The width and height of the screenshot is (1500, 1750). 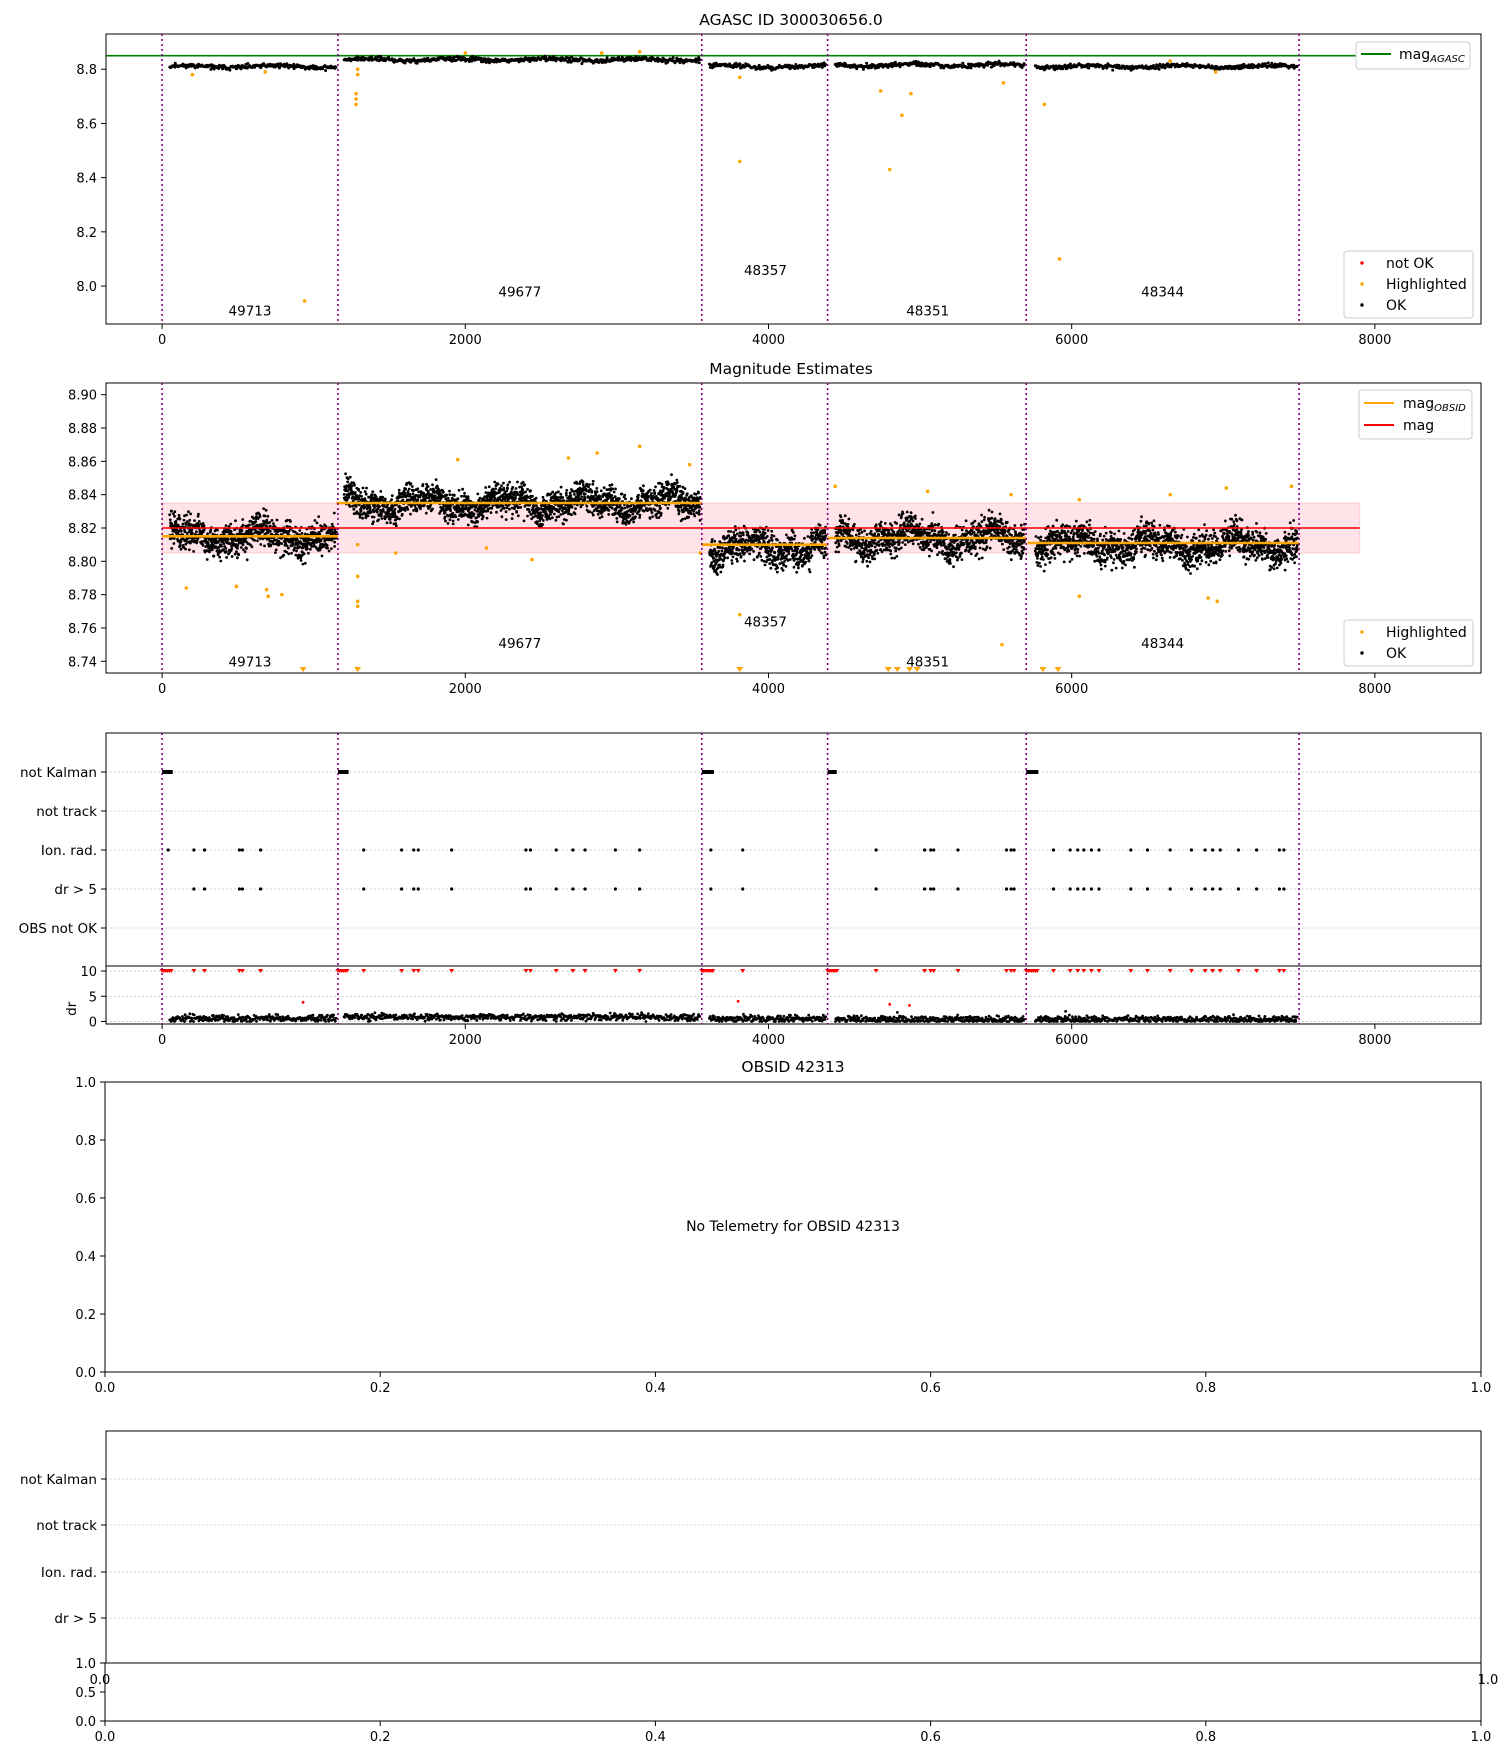 I want to click on obsid-label: 48351, so click(x=927, y=311).